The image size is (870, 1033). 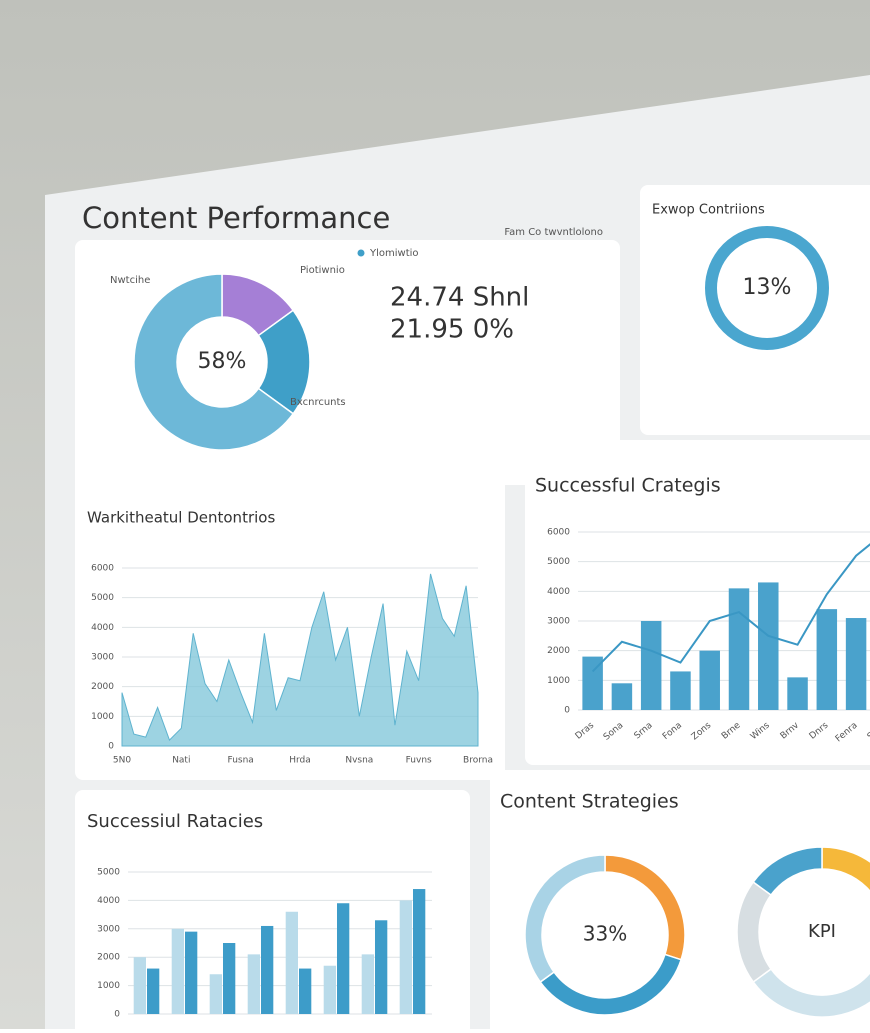 I want to click on x-tick-label: Brorna, so click(x=478, y=761).